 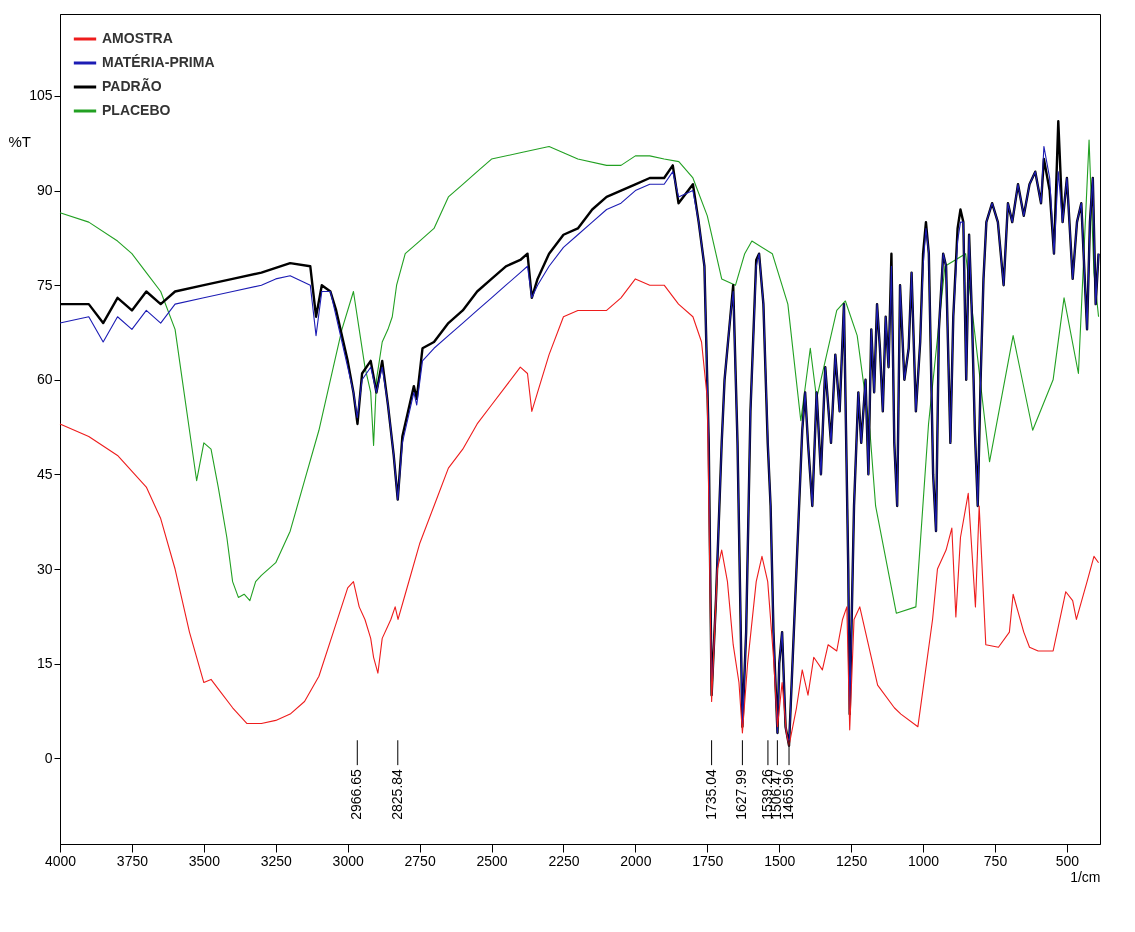 I want to click on y-tick-label: 75, so click(x=44, y=284).